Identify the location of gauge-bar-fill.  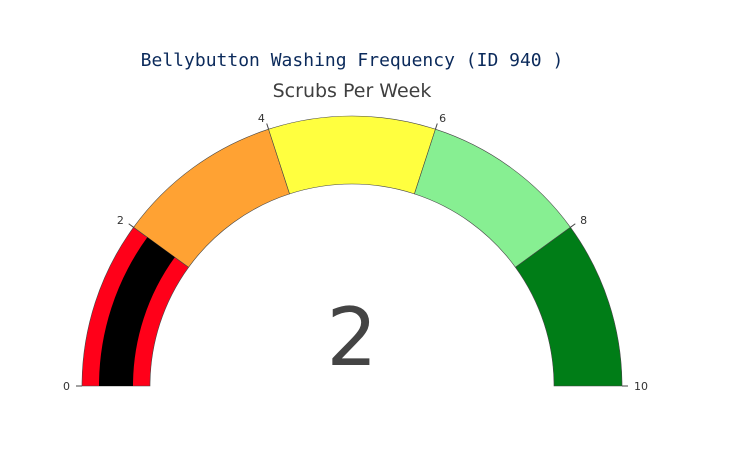
(137, 311).